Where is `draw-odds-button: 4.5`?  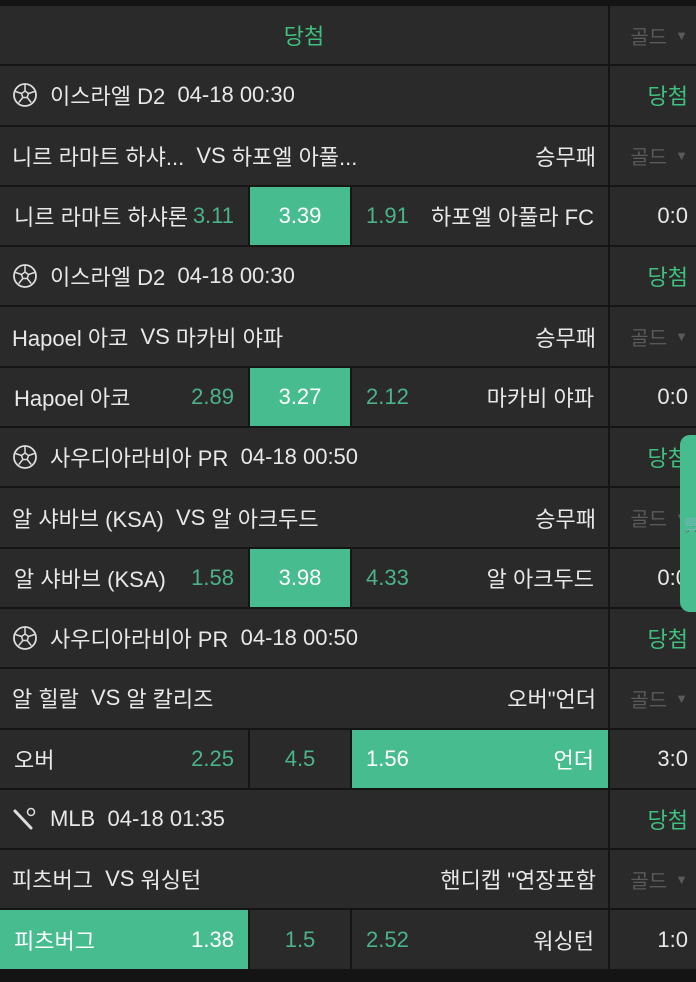
draw-odds-button: 4.5 is located at coordinates (301, 758).